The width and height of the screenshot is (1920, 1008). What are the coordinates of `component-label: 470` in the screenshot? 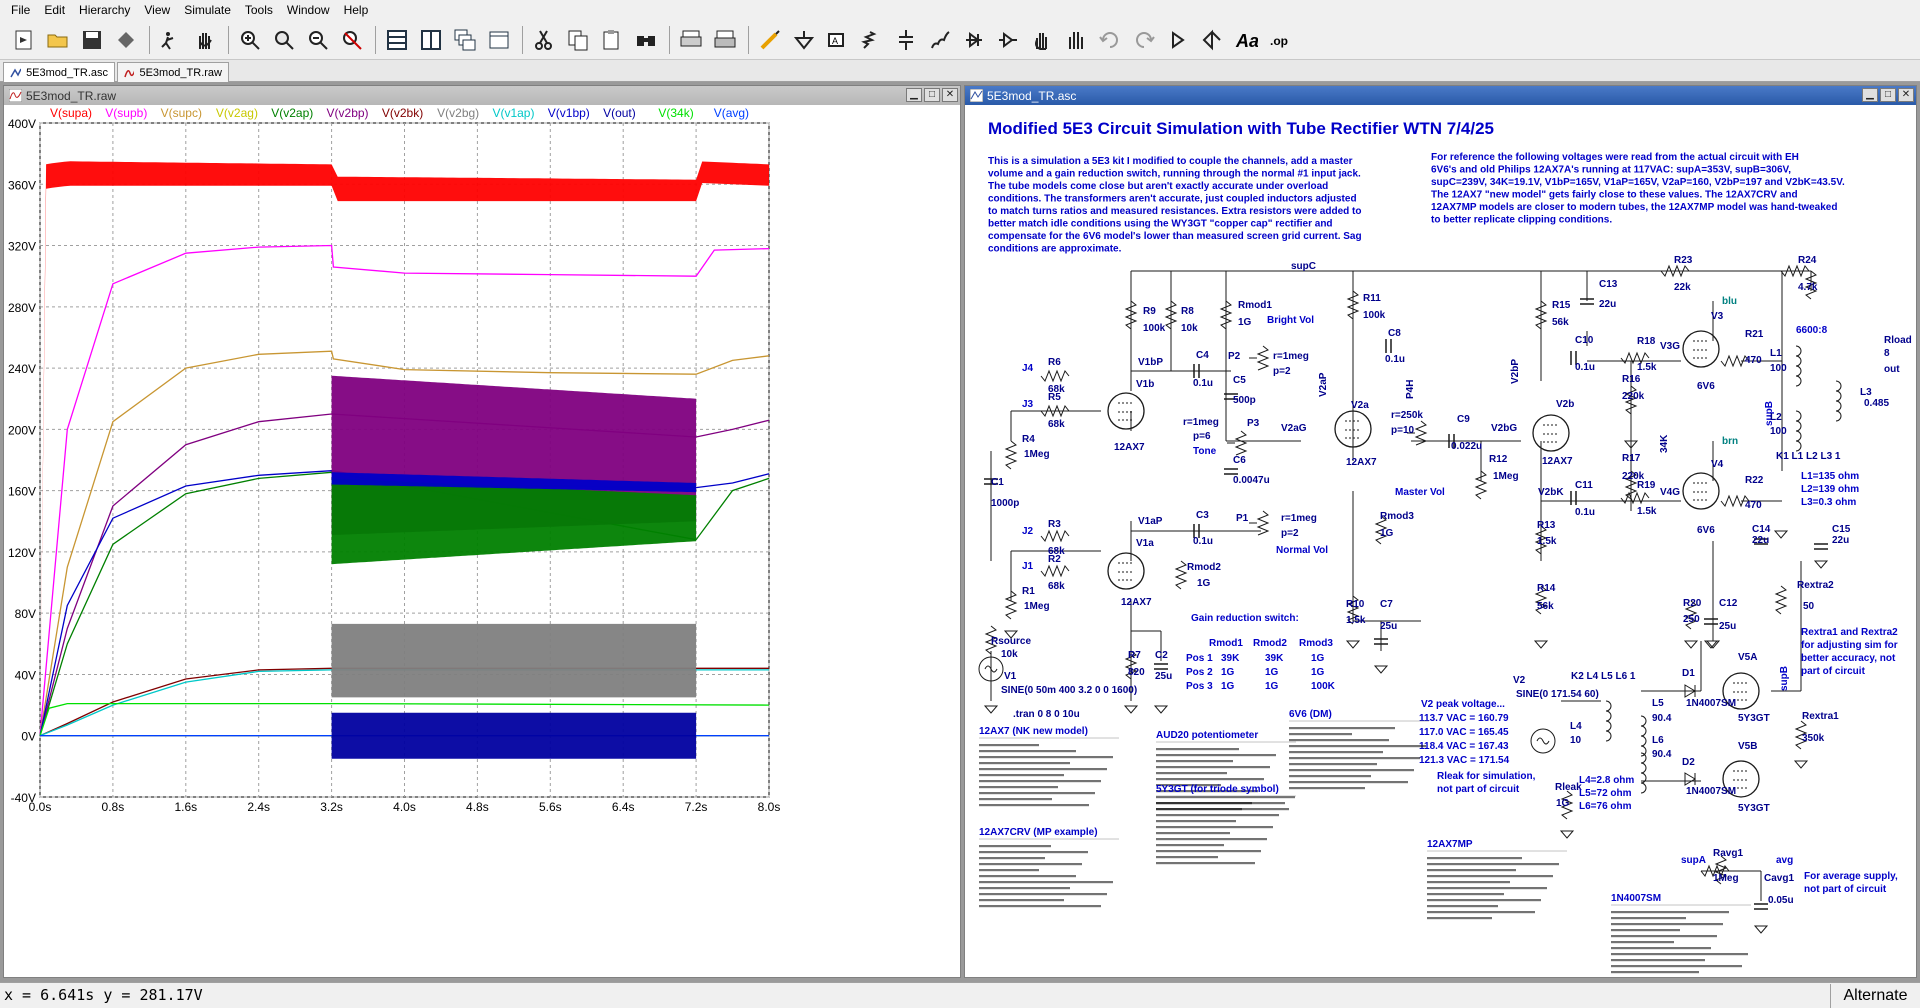 It's located at (1753, 360).